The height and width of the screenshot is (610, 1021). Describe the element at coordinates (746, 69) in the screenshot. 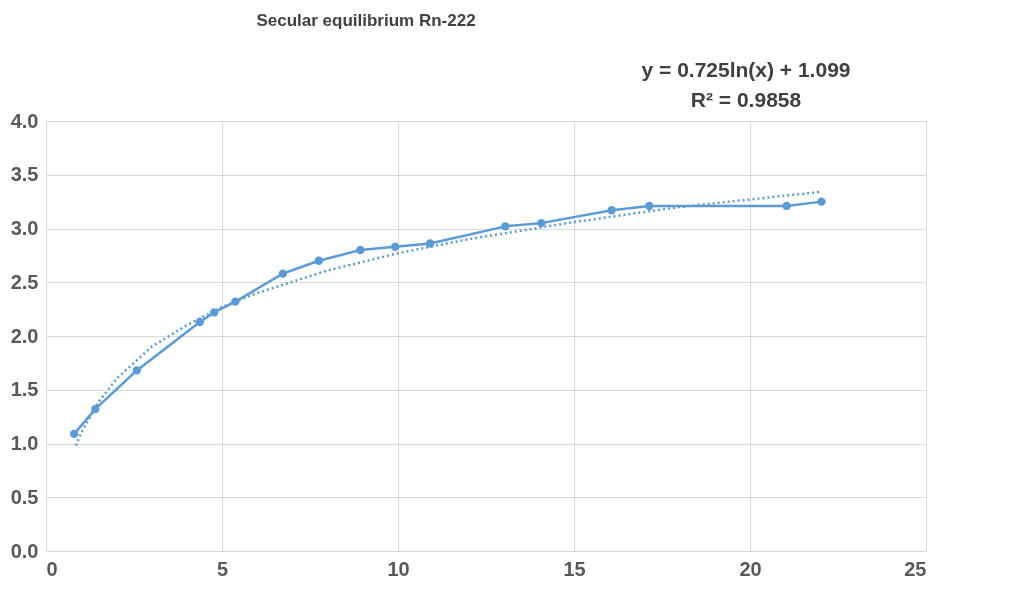

I see `text: y = 0.725ln(x) + 1.099` at that location.